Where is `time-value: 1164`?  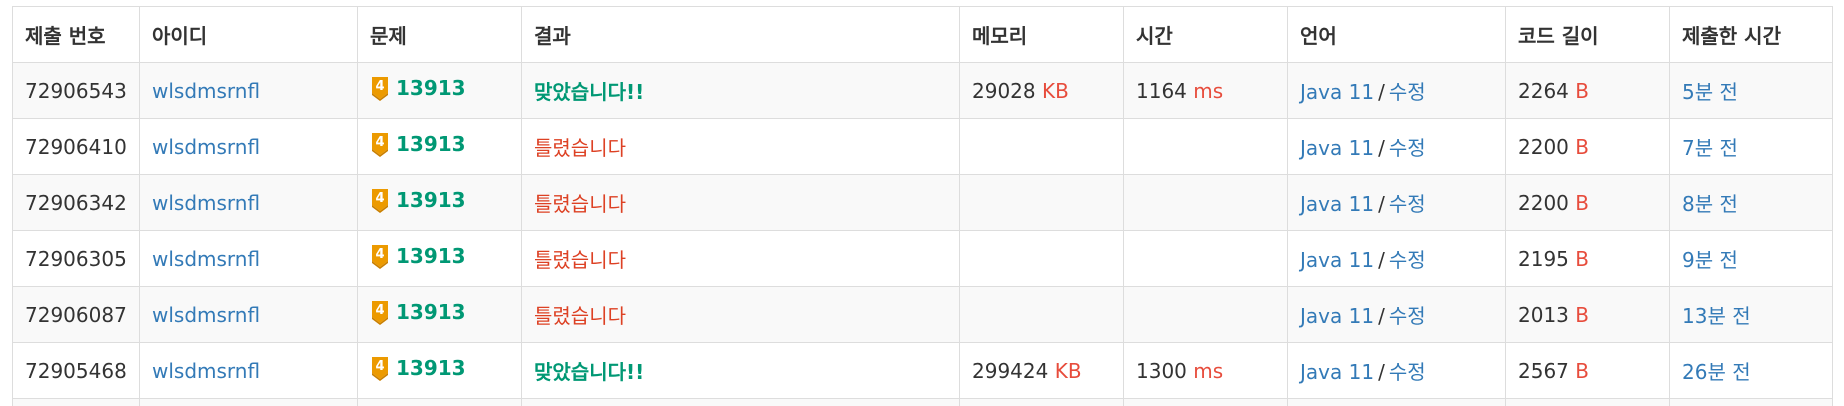 time-value: 1164 is located at coordinates (1161, 90).